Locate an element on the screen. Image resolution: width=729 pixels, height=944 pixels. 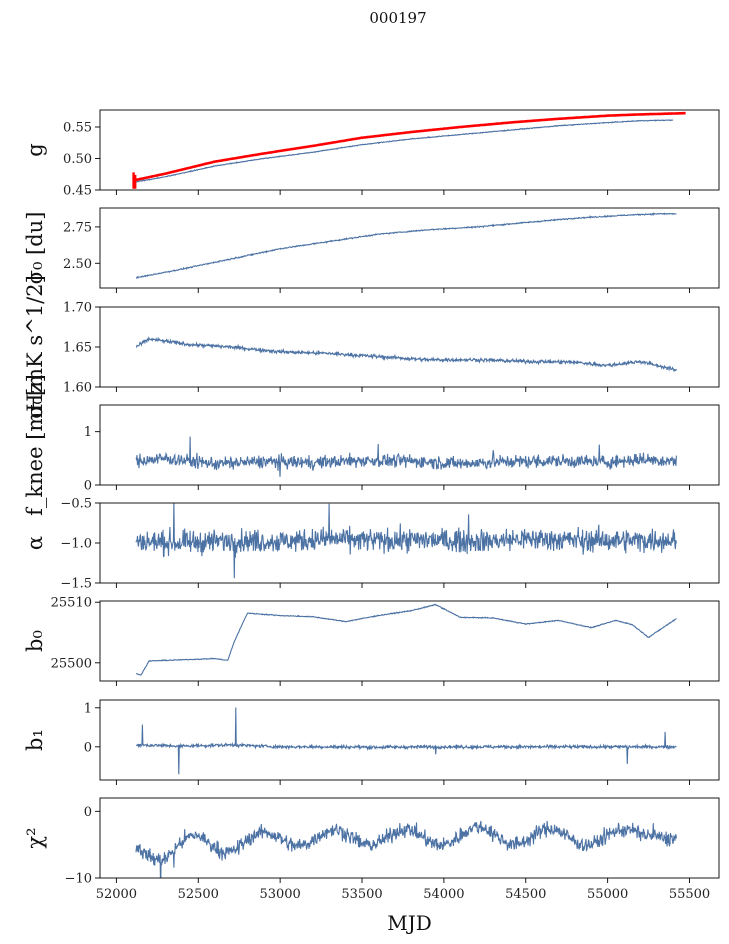
x-tick-label: 53000 is located at coordinates (279, 894).